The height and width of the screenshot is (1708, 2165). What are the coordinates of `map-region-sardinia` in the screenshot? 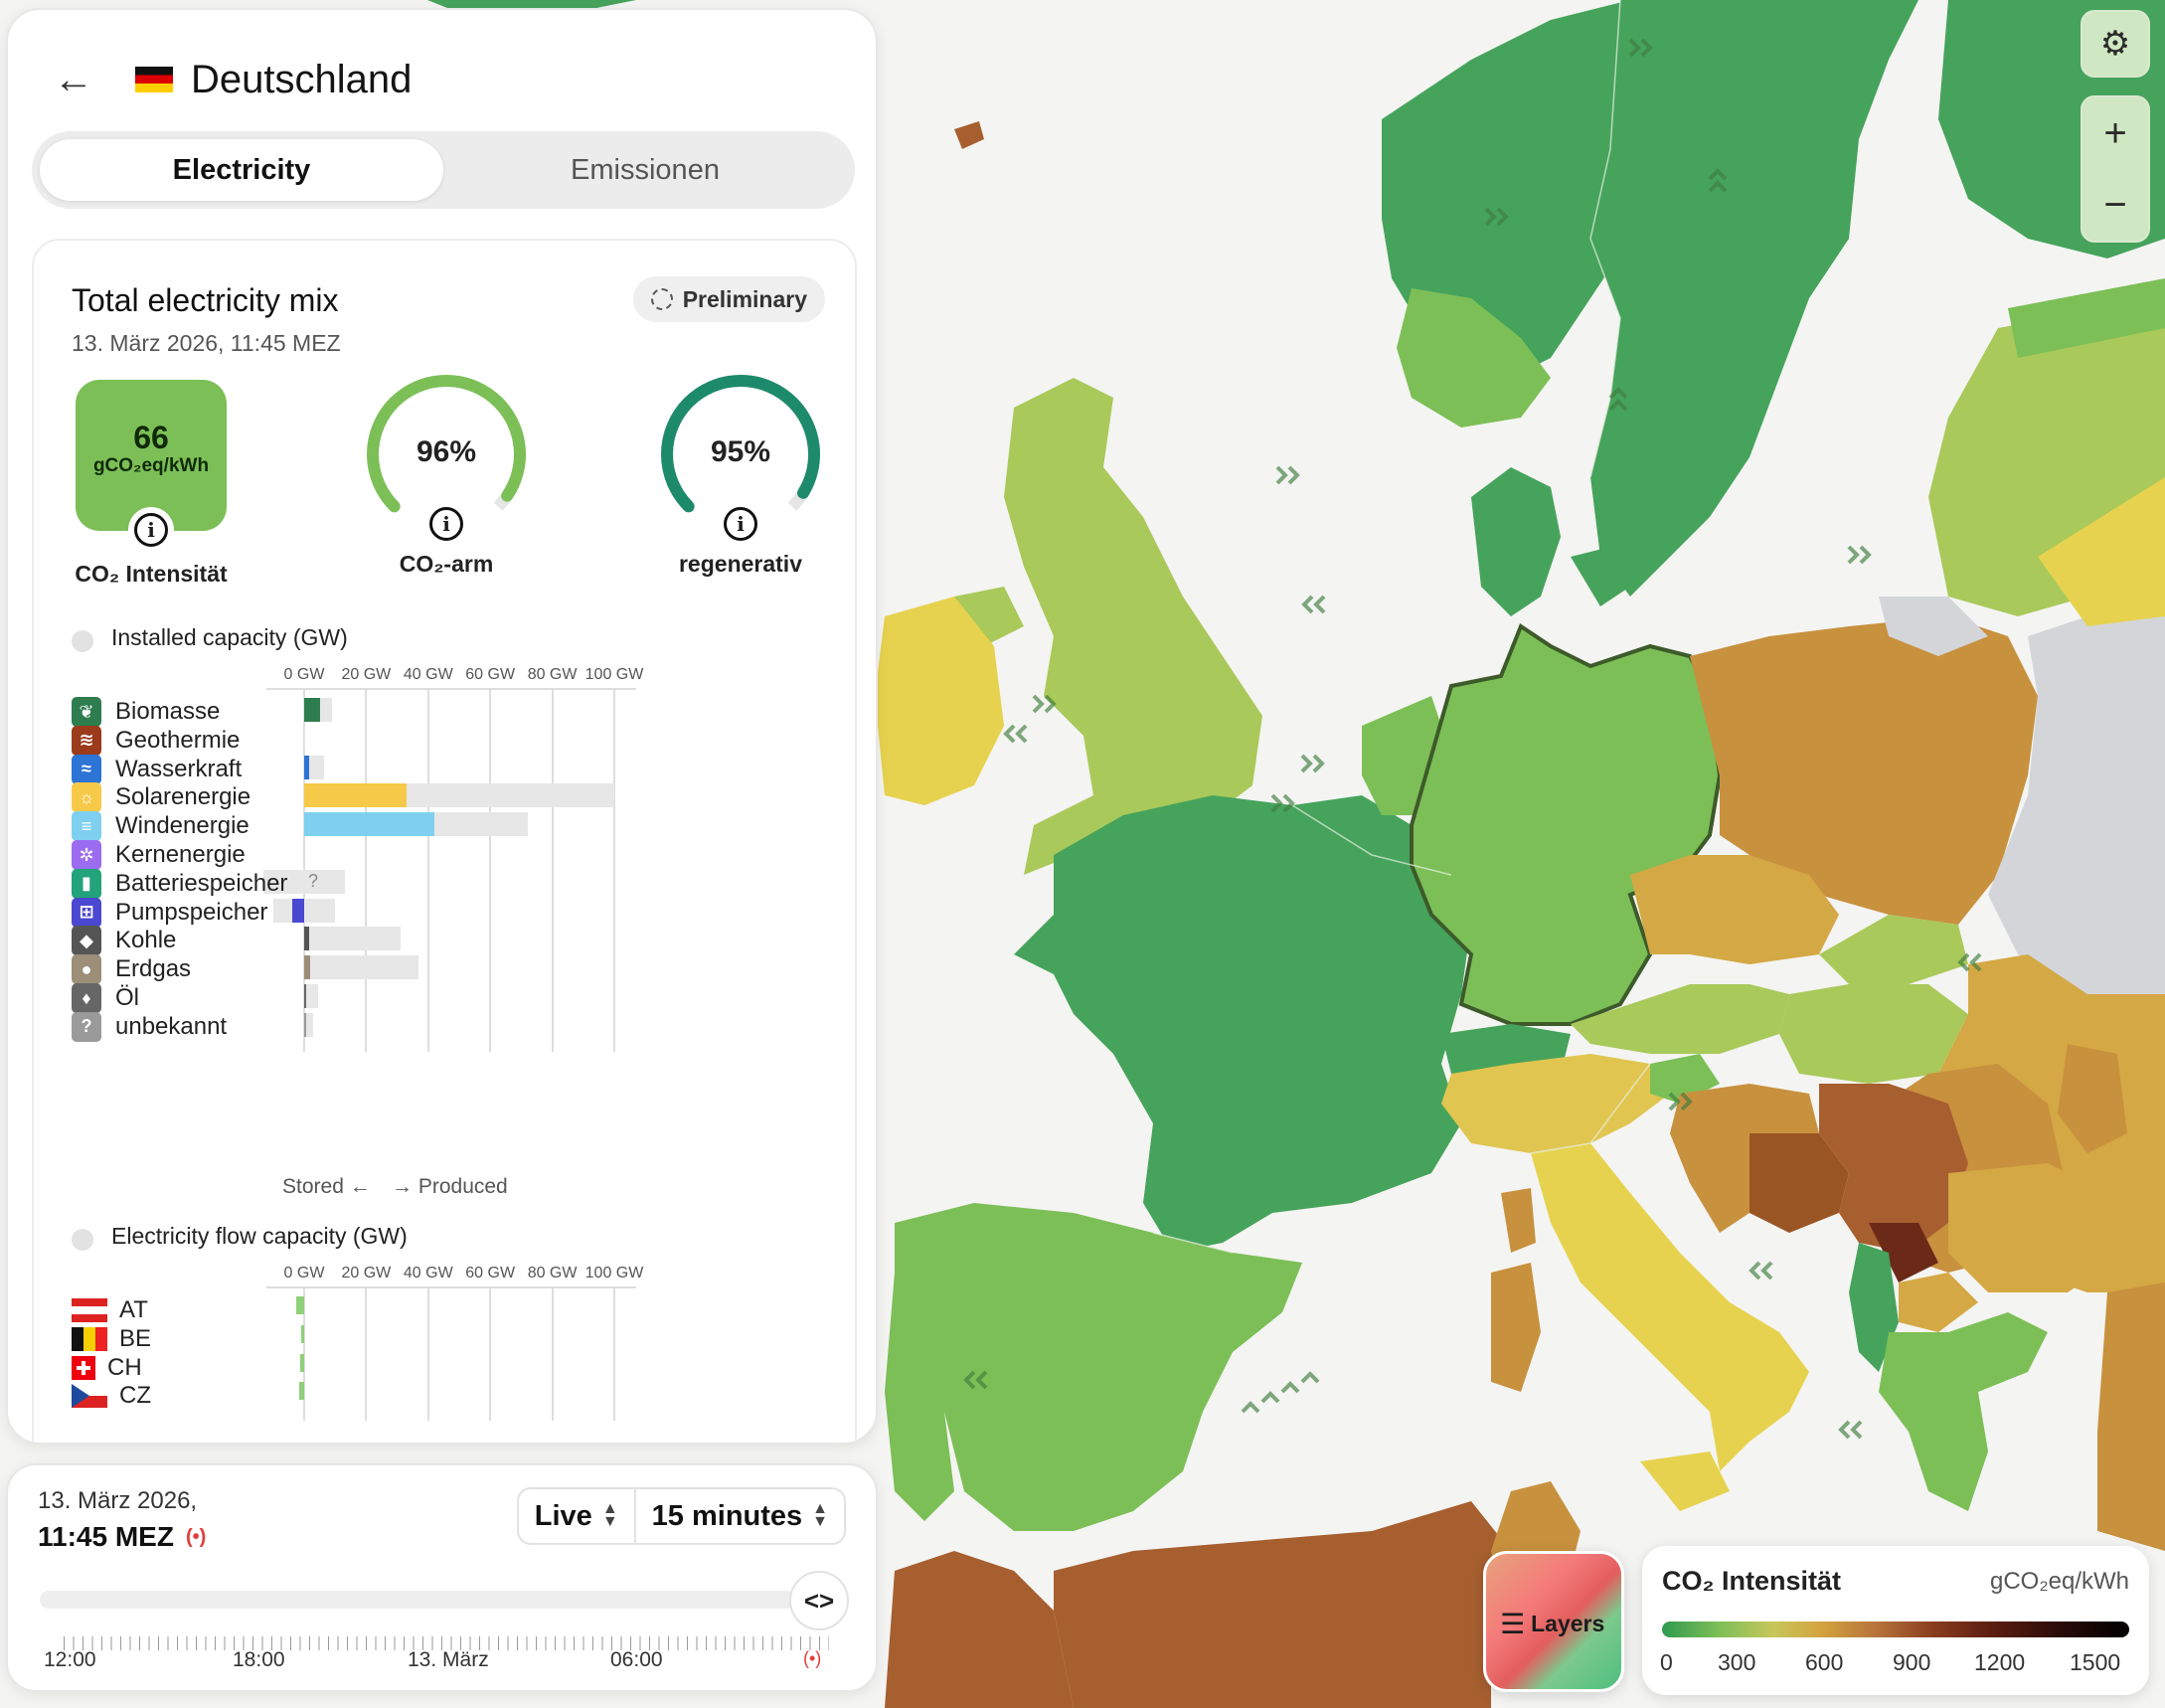 It's located at (1516, 1327).